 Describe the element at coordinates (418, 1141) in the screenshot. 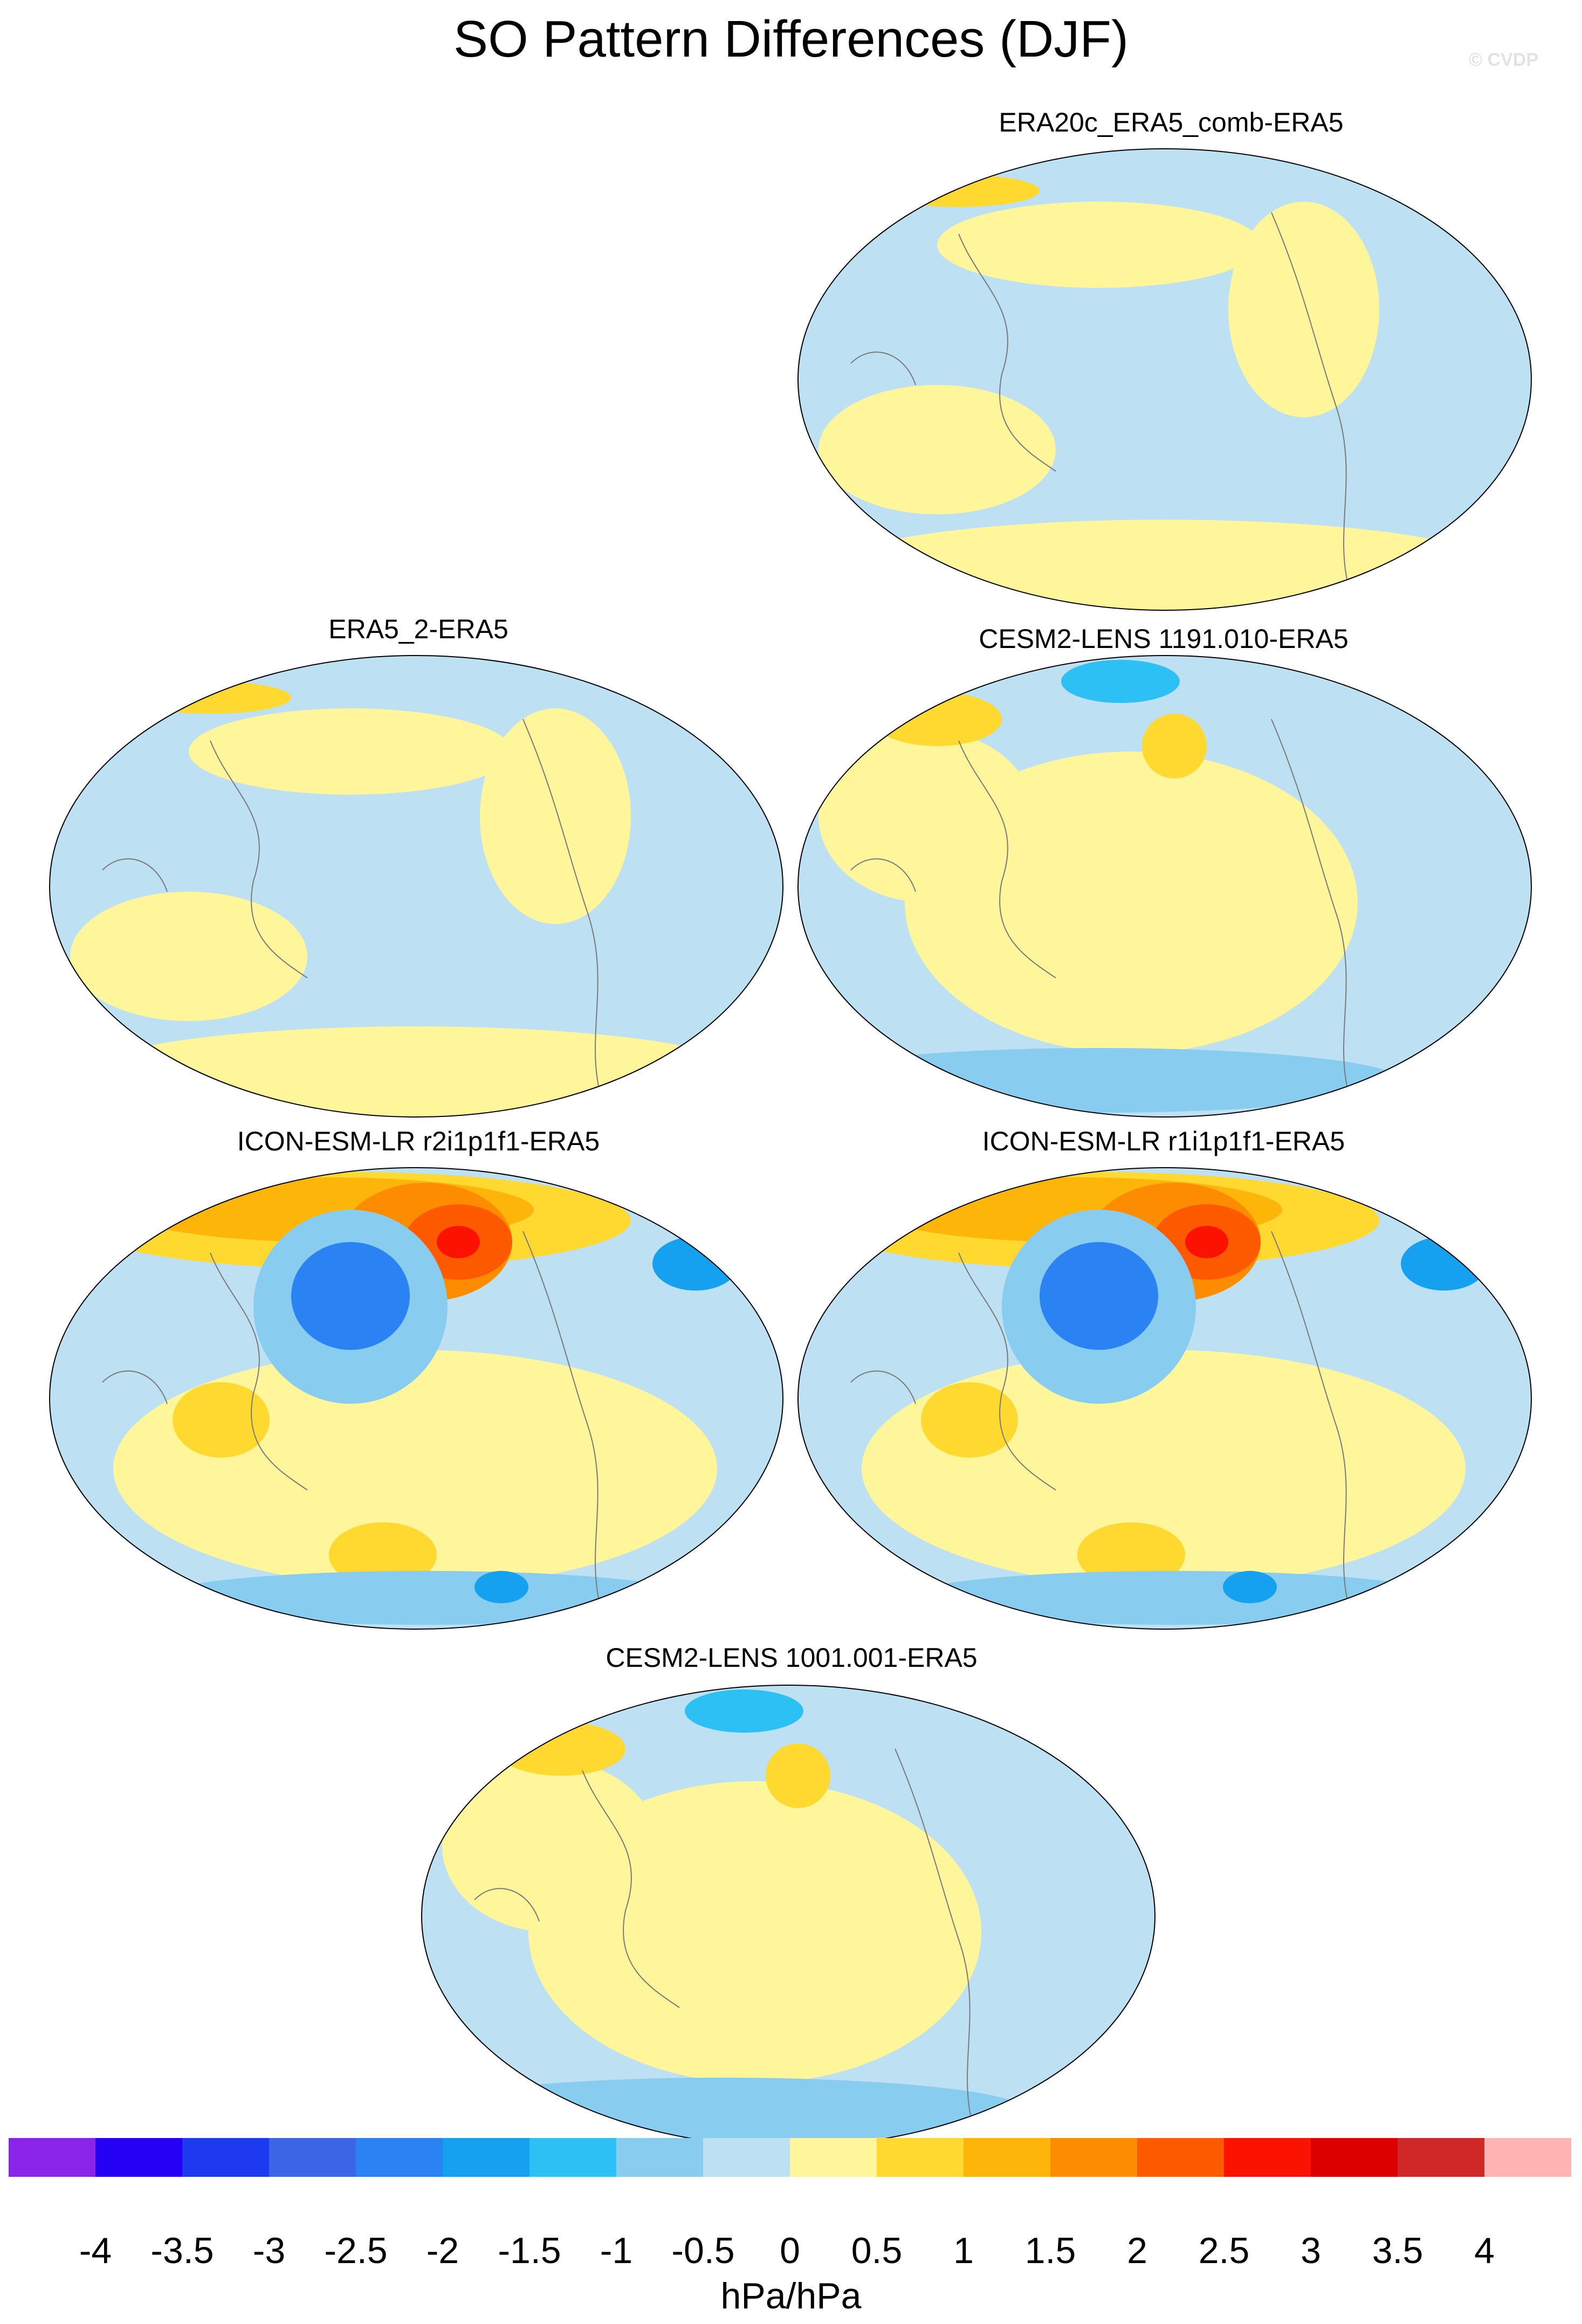

I see `panel-title-4: ICON-ESM-LR r2i1p1f1-ERA5` at that location.